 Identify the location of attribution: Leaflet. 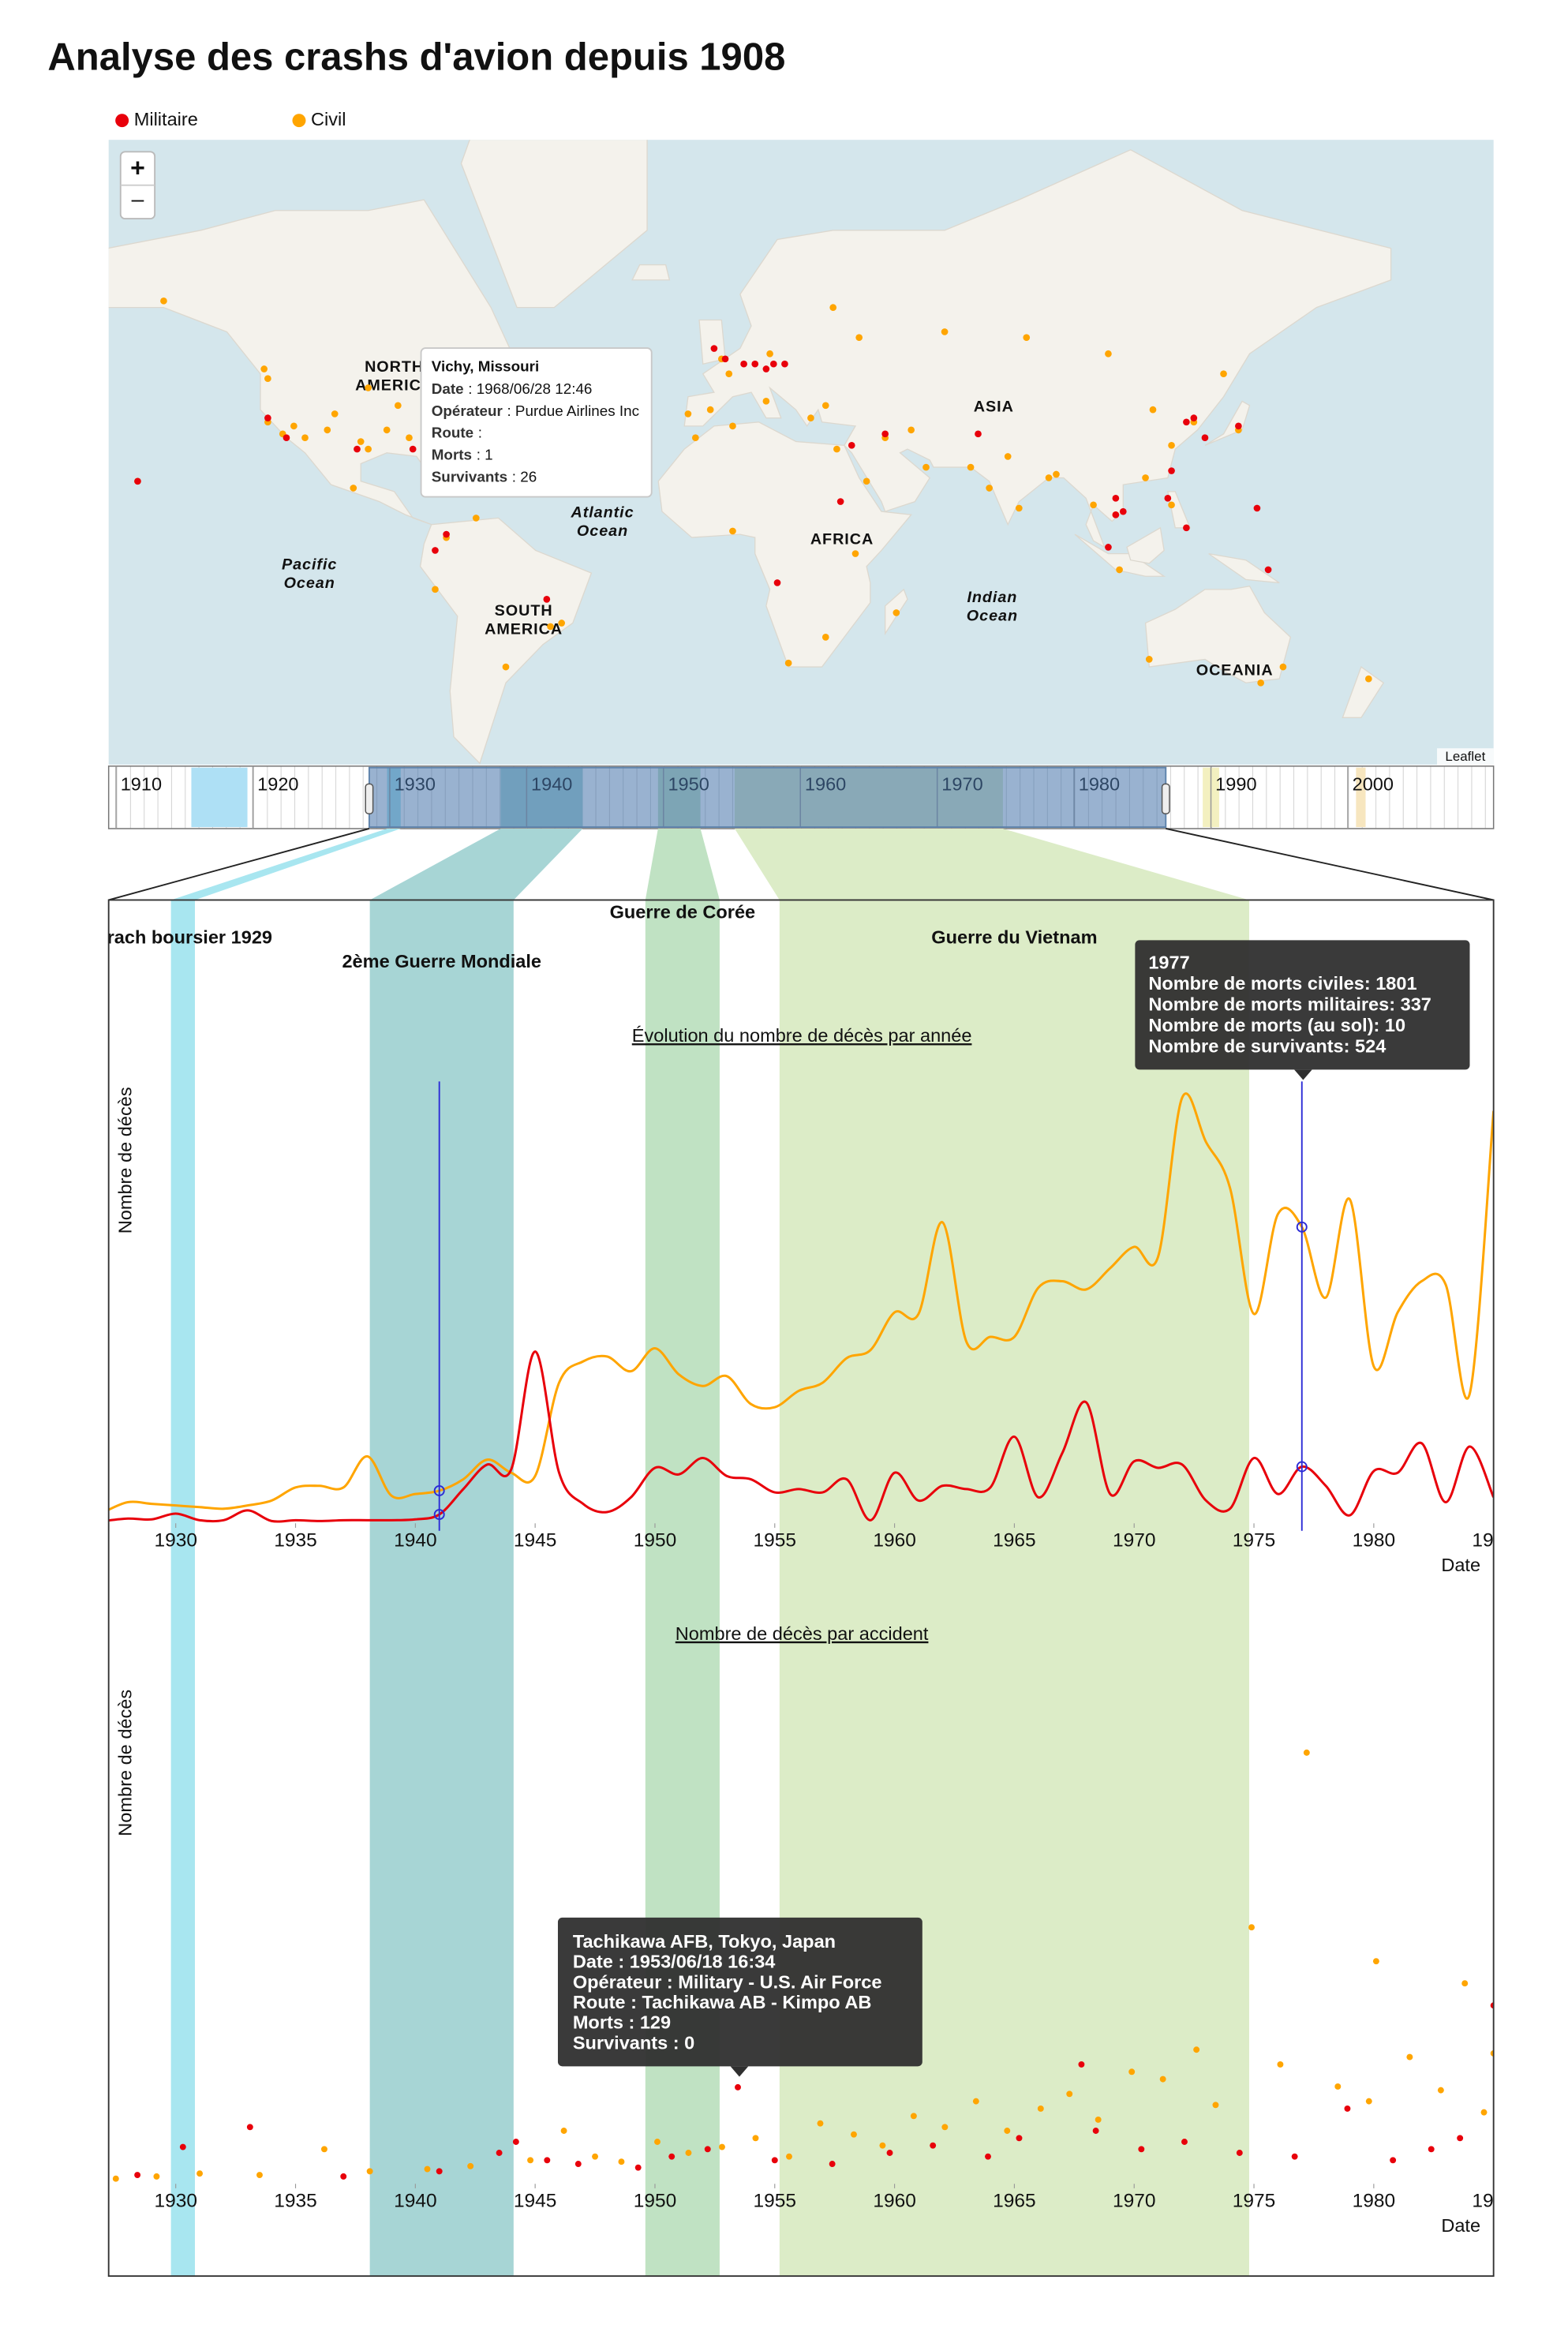
(1465, 757).